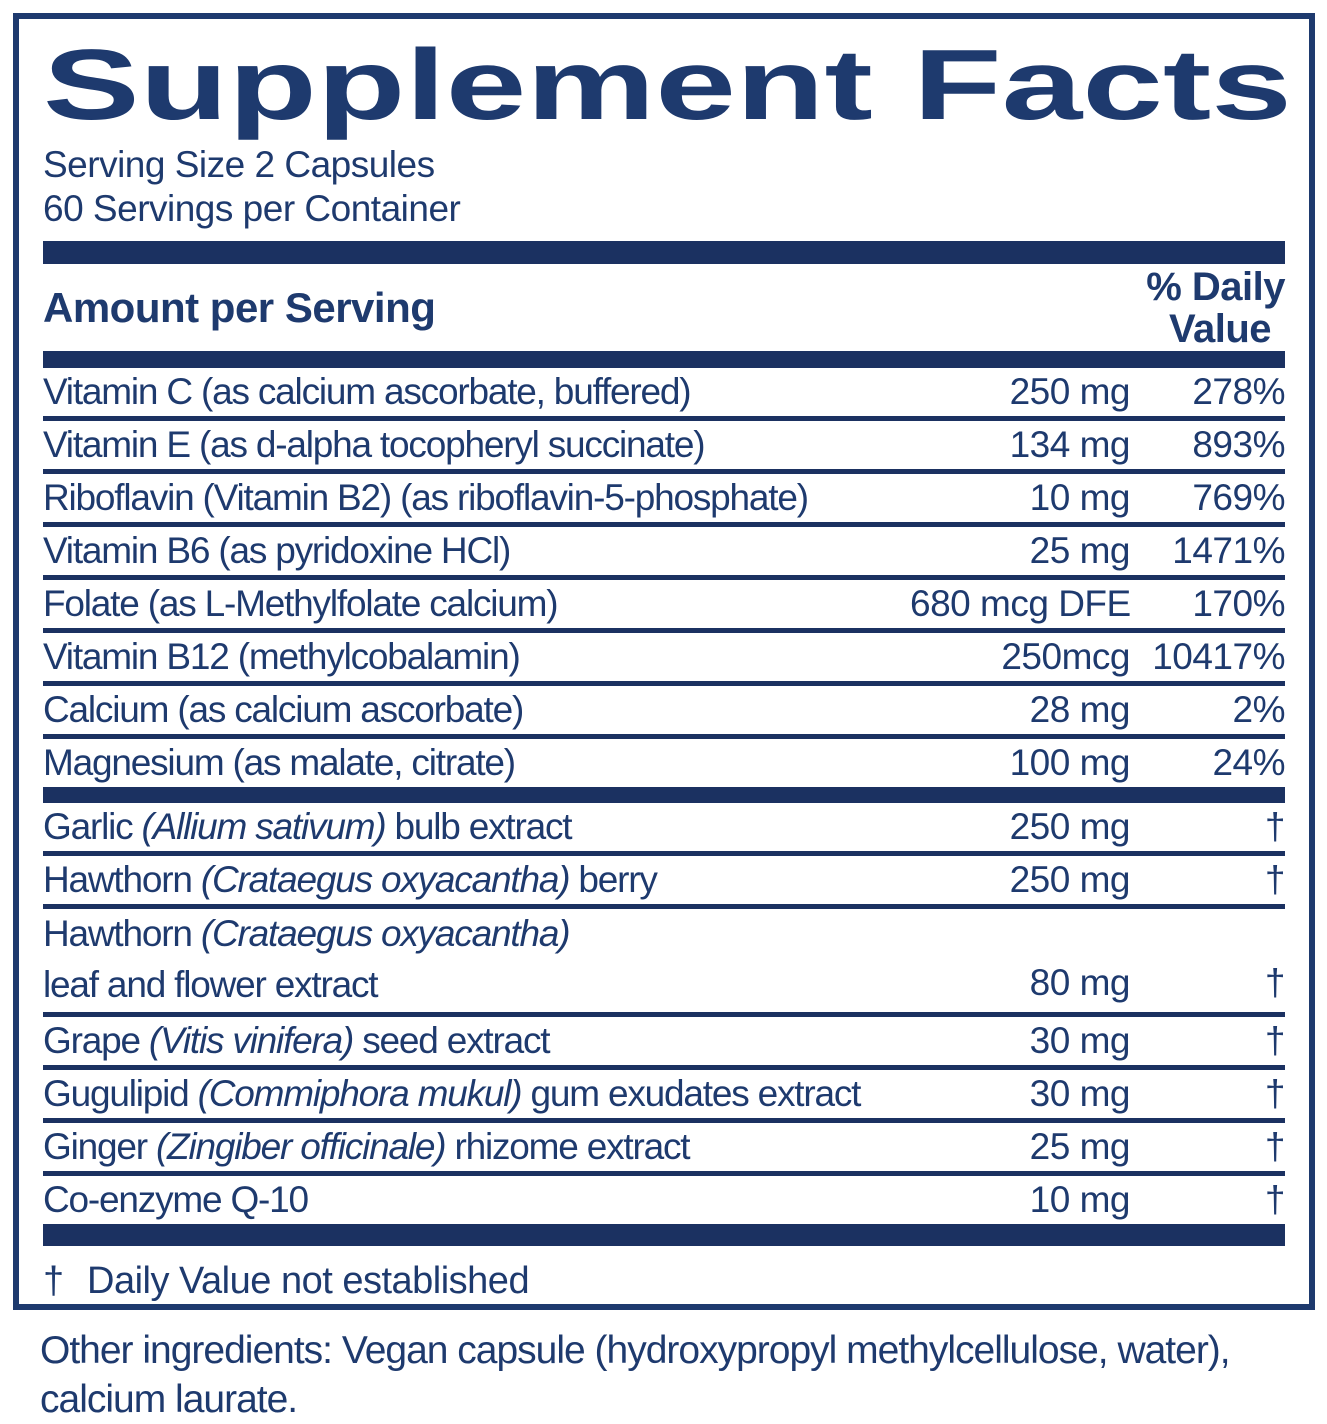 This screenshot has height=1424, width=1327. What do you see at coordinates (99, 1146) in the screenshot?
I see `ingredient-text: Ginger` at bounding box center [99, 1146].